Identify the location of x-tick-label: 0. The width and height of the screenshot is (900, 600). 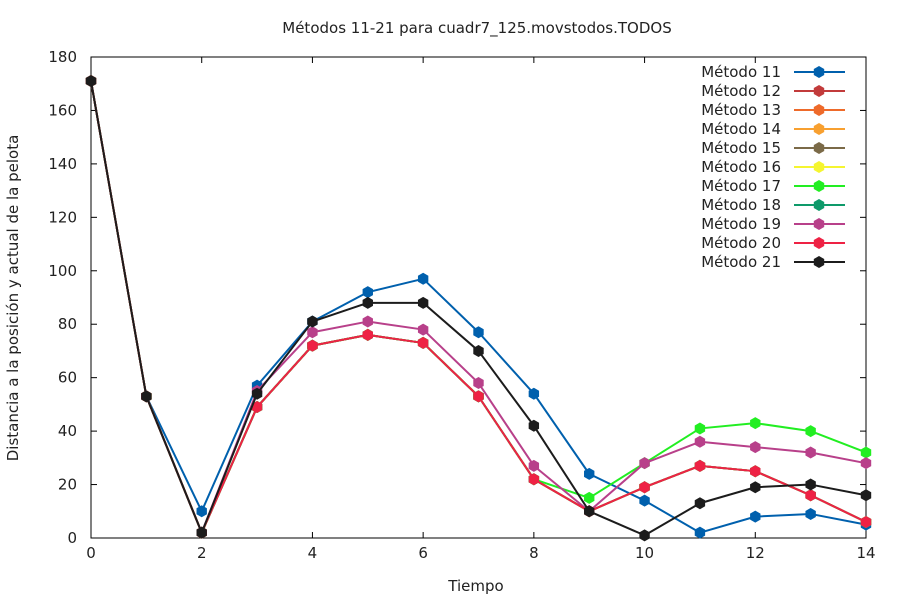
(91, 553).